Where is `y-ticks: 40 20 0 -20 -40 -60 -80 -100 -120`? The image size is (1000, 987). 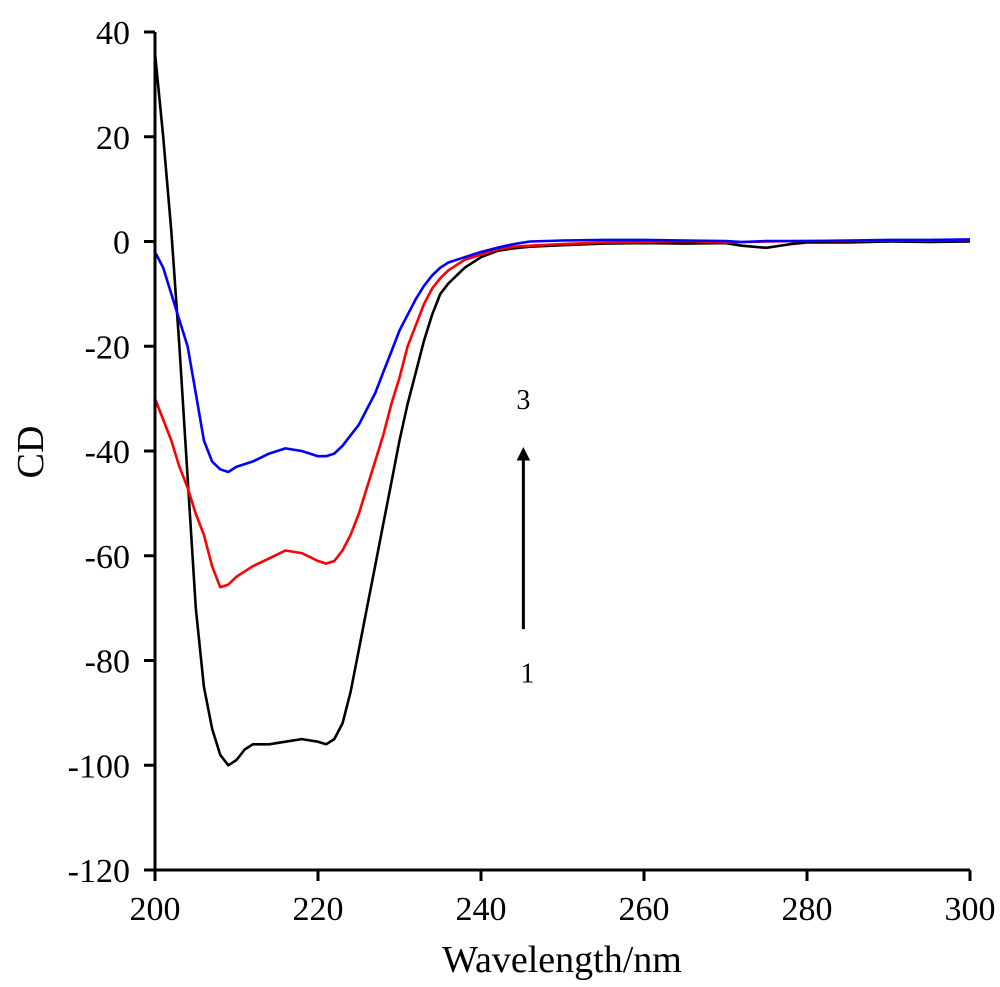 y-ticks: 40 20 0 -20 -40 -60 -80 -100 -120 is located at coordinates (111, 452).